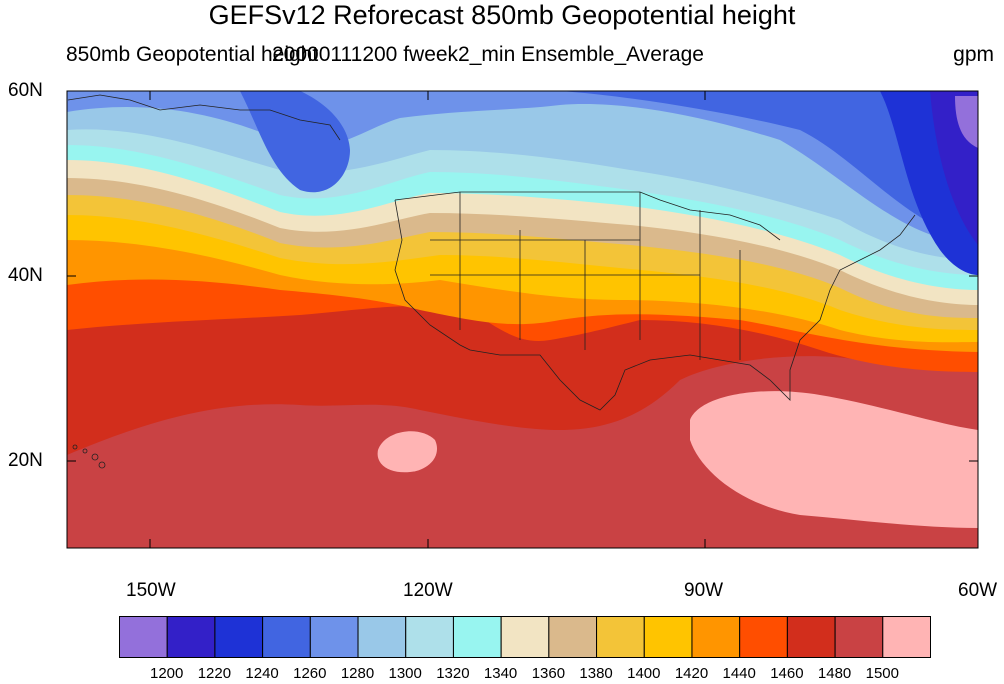  Describe the element at coordinates (704, 590) in the screenshot. I see `lon-label-90w: 90W` at that location.